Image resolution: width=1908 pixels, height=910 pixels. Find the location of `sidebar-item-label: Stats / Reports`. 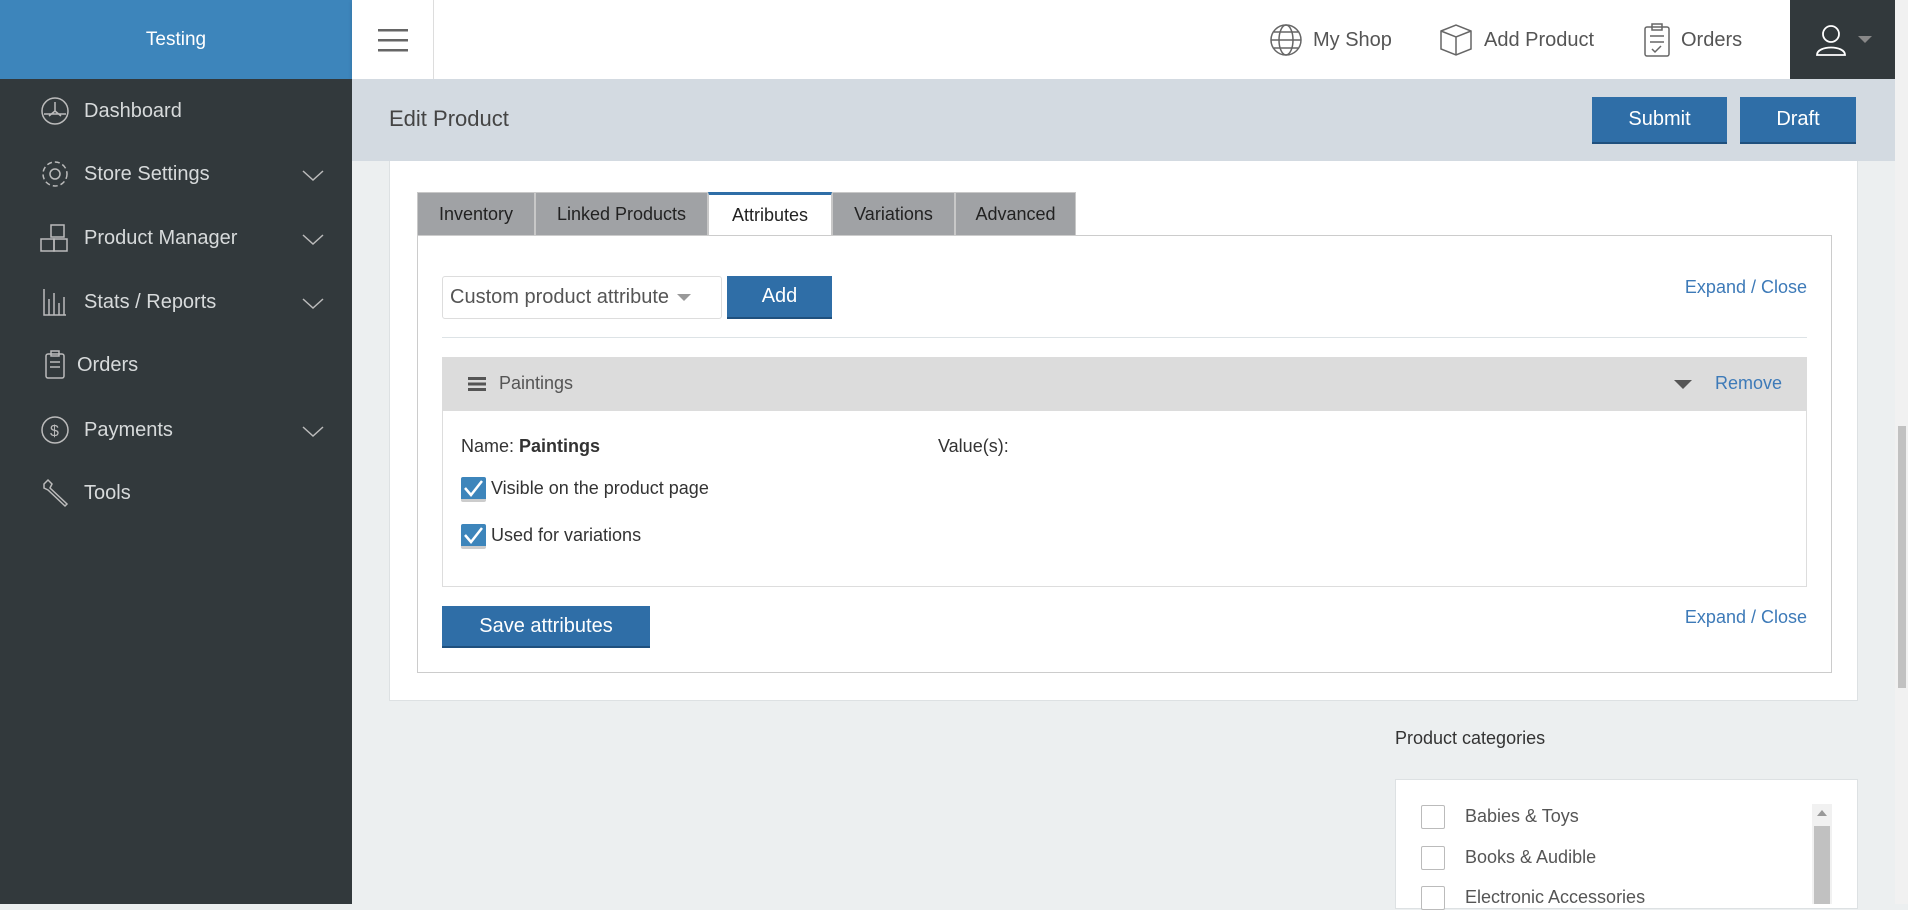

sidebar-item-label: Stats / Reports is located at coordinates (150, 301).